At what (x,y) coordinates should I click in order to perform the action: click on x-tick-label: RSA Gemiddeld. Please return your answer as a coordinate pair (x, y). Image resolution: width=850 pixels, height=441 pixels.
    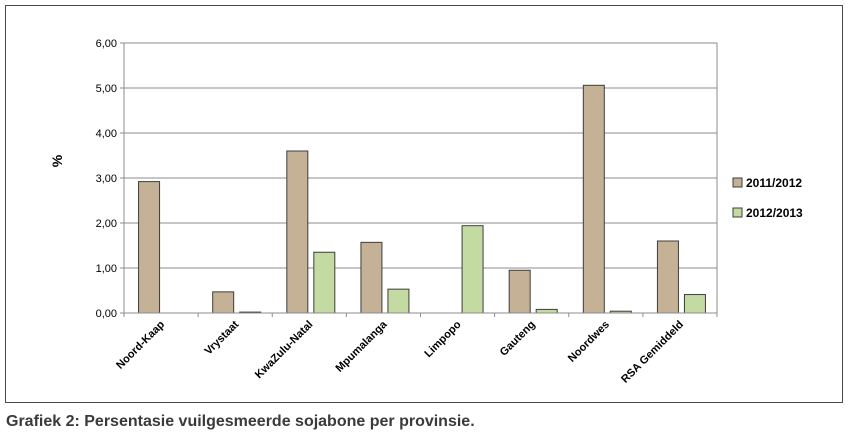
    Looking at the image, I should click on (652, 352).